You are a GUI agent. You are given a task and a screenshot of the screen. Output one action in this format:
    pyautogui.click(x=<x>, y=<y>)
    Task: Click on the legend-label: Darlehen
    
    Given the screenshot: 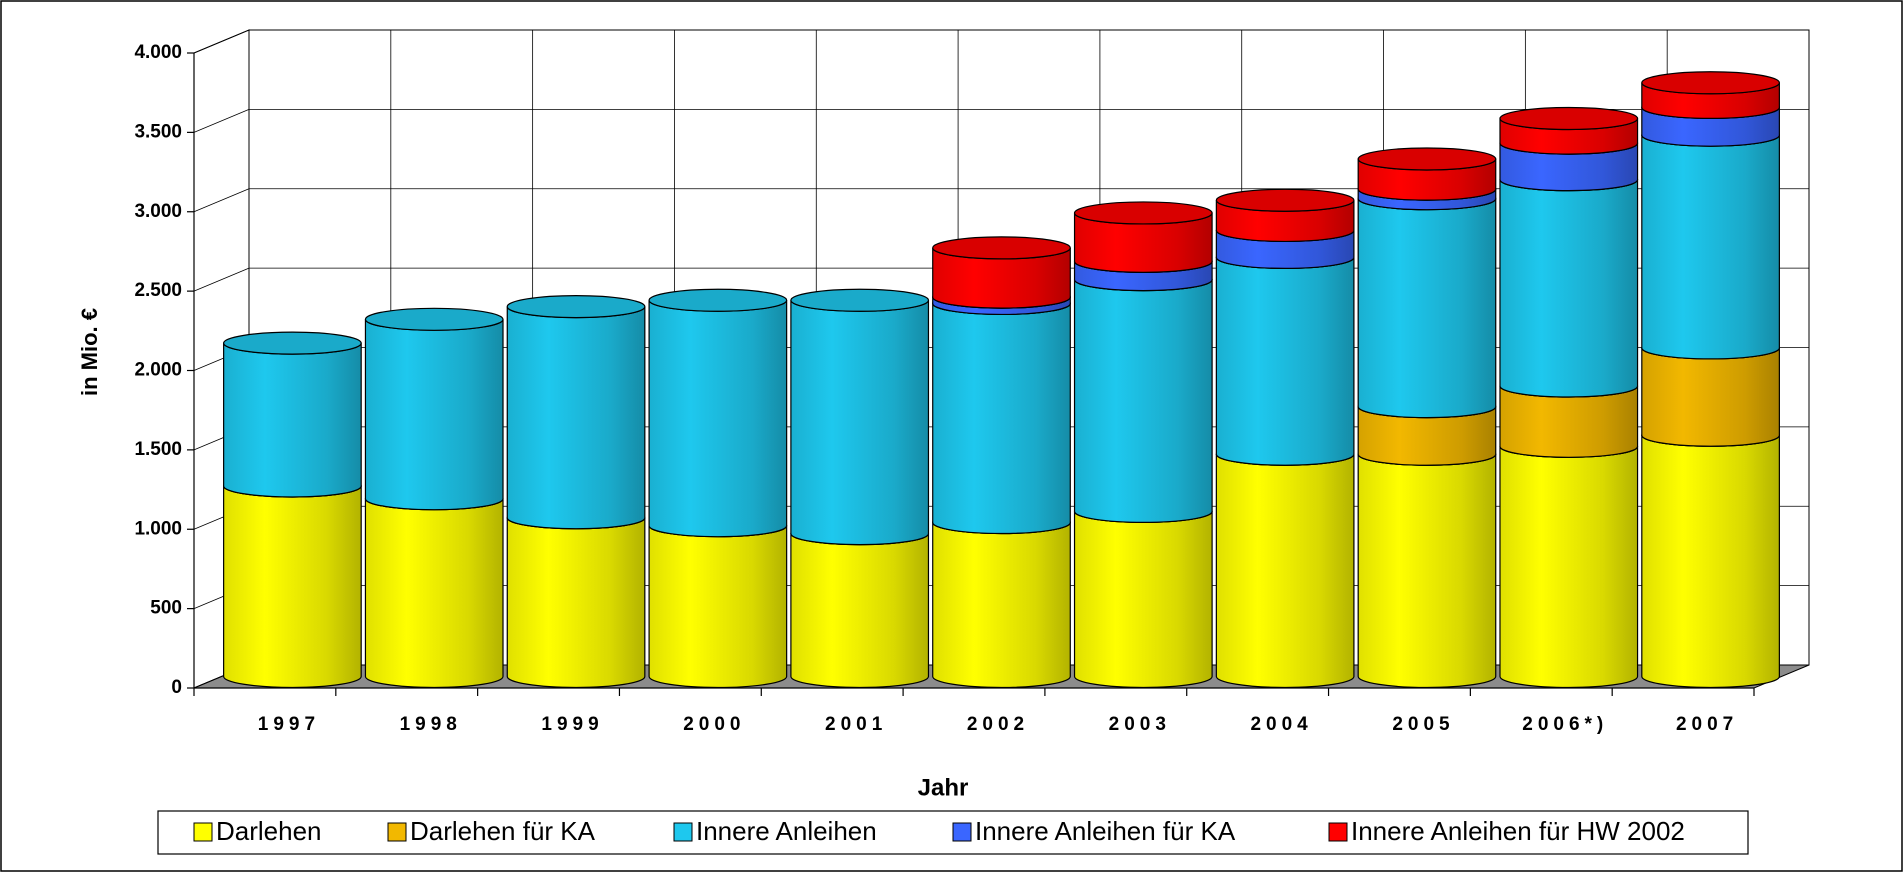 What is the action you would take?
    pyautogui.click(x=269, y=831)
    